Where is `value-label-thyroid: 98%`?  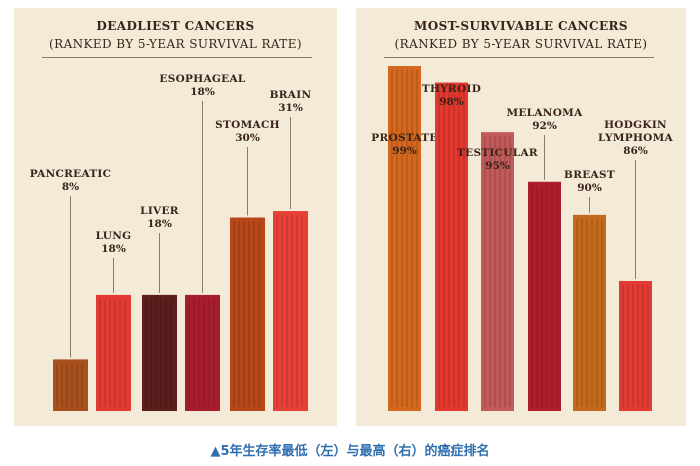
value-label-thyroid: 98% is located at coordinates (451, 102).